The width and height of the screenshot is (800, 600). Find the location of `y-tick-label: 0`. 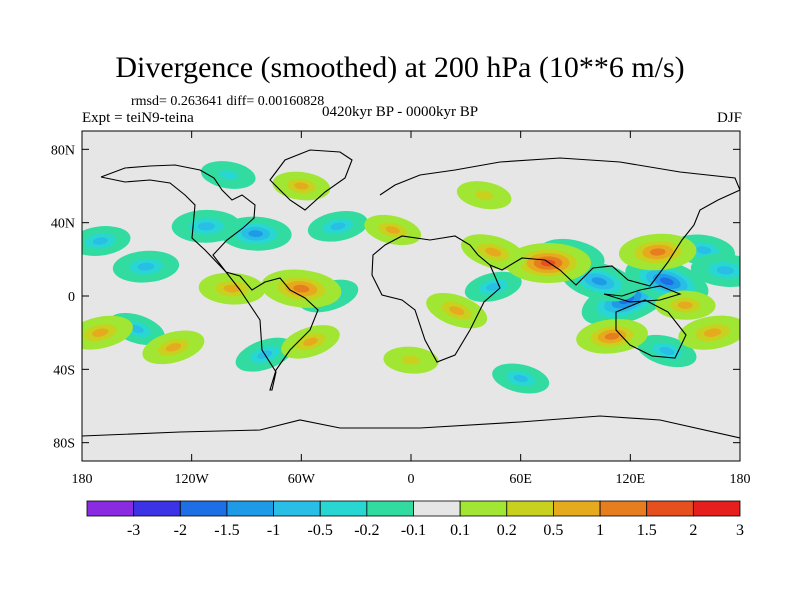

y-tick-label: 0 is located at coordinates (71, 297).